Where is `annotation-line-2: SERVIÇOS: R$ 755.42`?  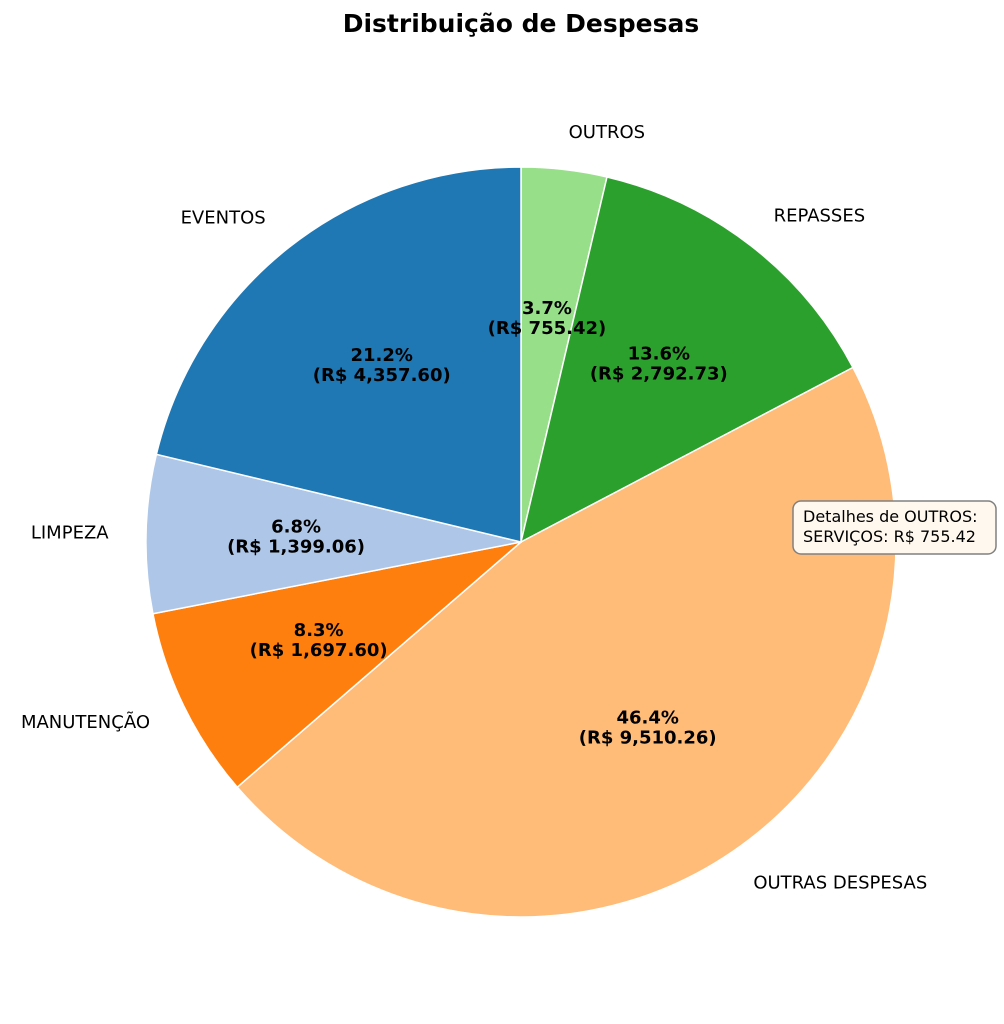
annotation-line-2: SERVIÇOS: R$ 755.42 is located at coordinates (889, 536).